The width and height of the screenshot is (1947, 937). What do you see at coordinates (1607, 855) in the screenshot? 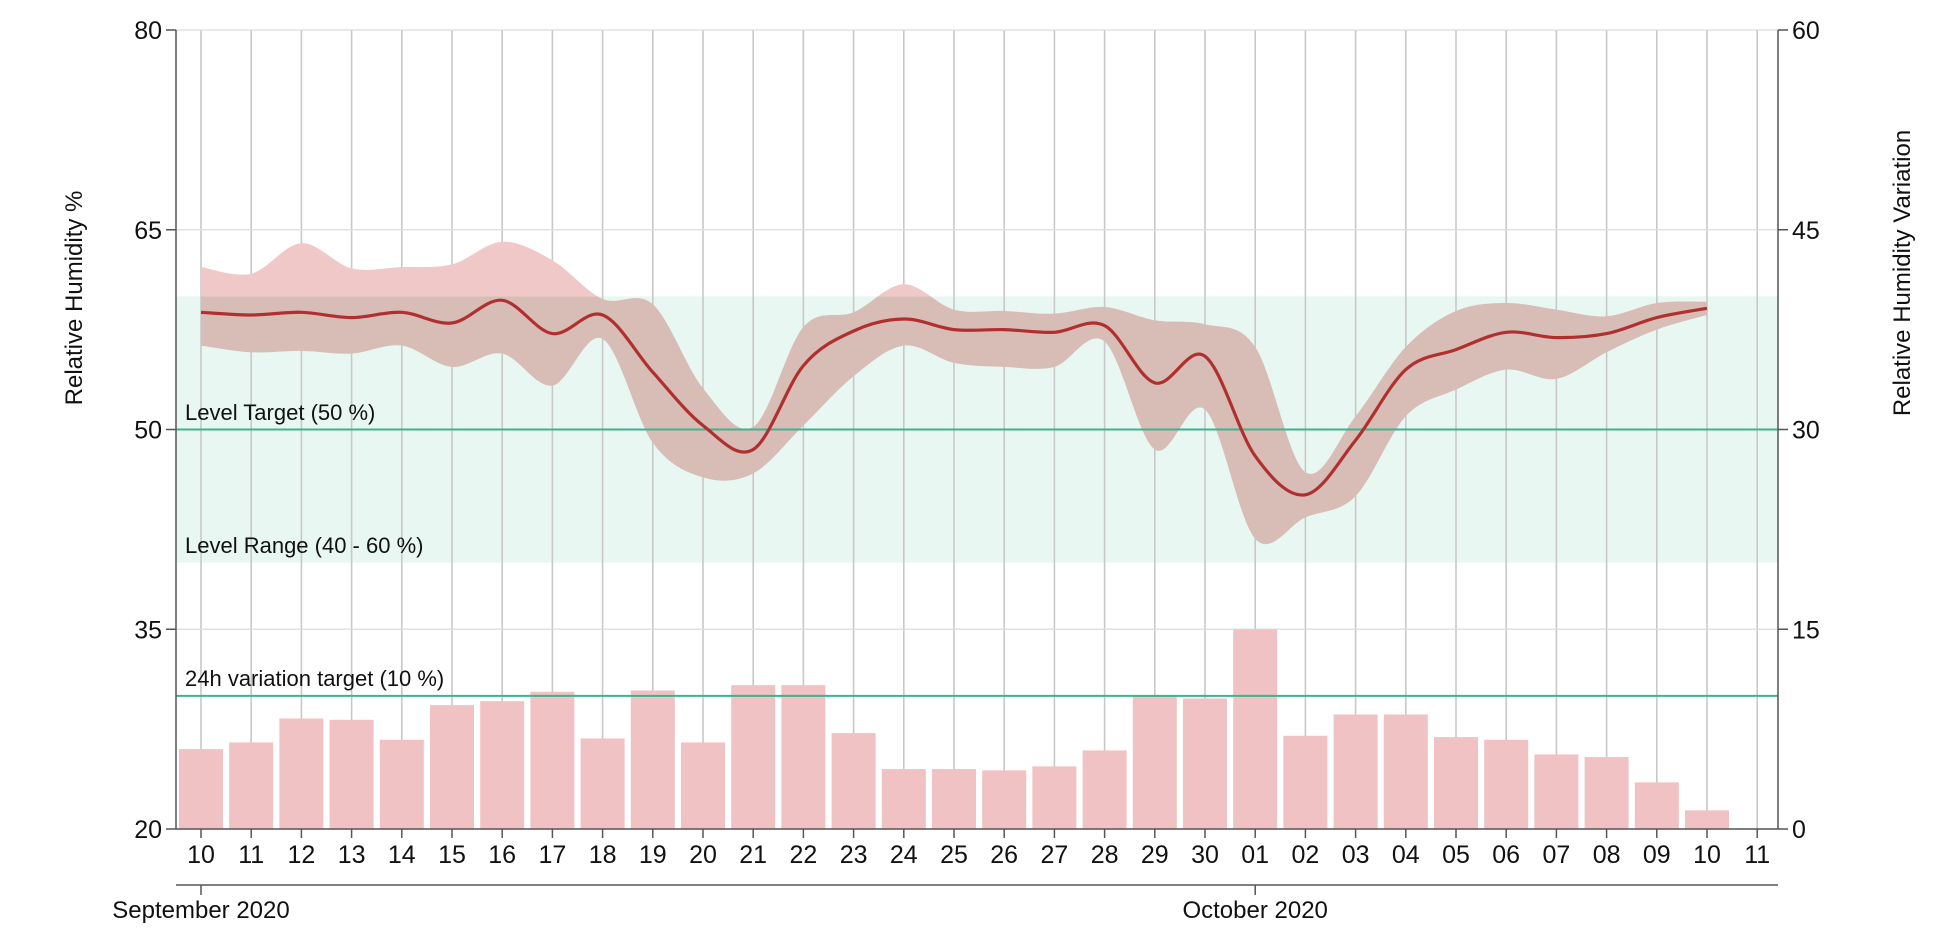
I see `x-tick-label: 08` at bounding box center [1607, 855].